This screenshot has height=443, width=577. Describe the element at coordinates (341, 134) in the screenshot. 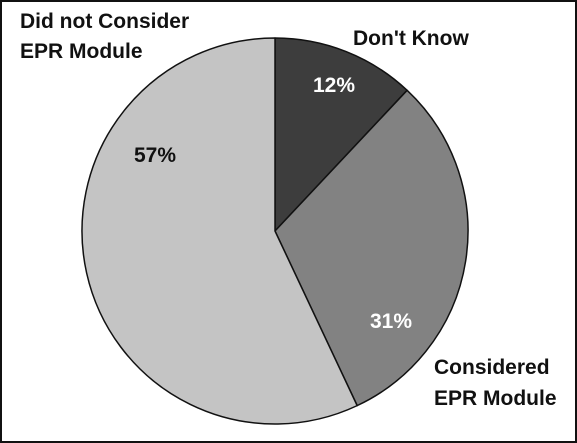

I see `pie-slice-don-t-know` at that location.